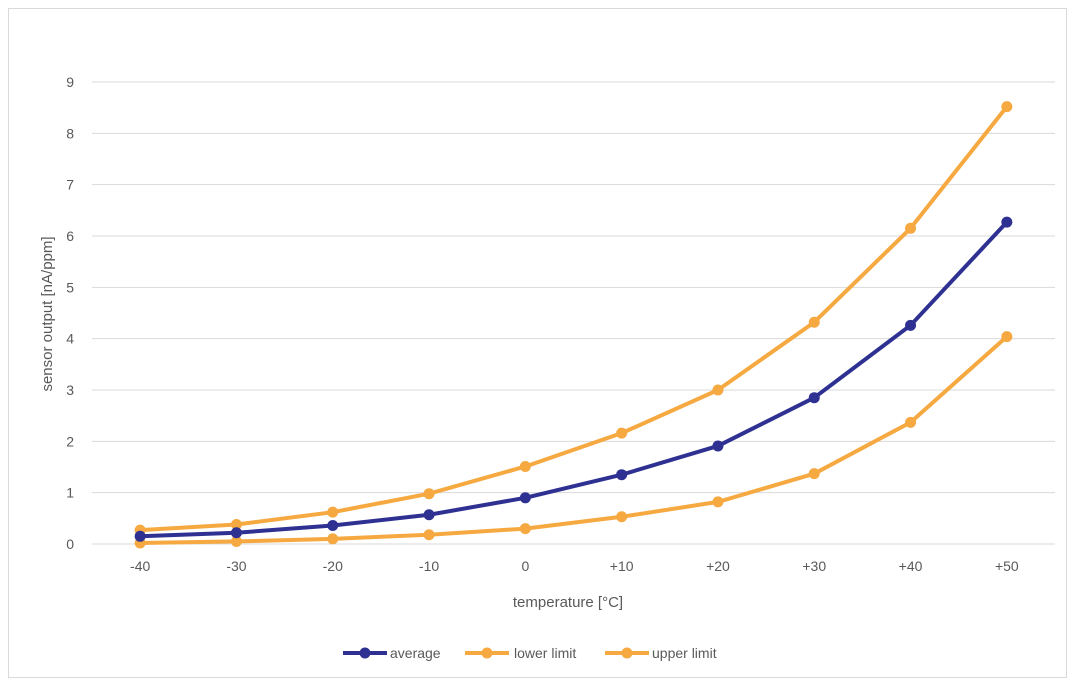  I want to click on x-tick-label: +30, so click(814, 566).